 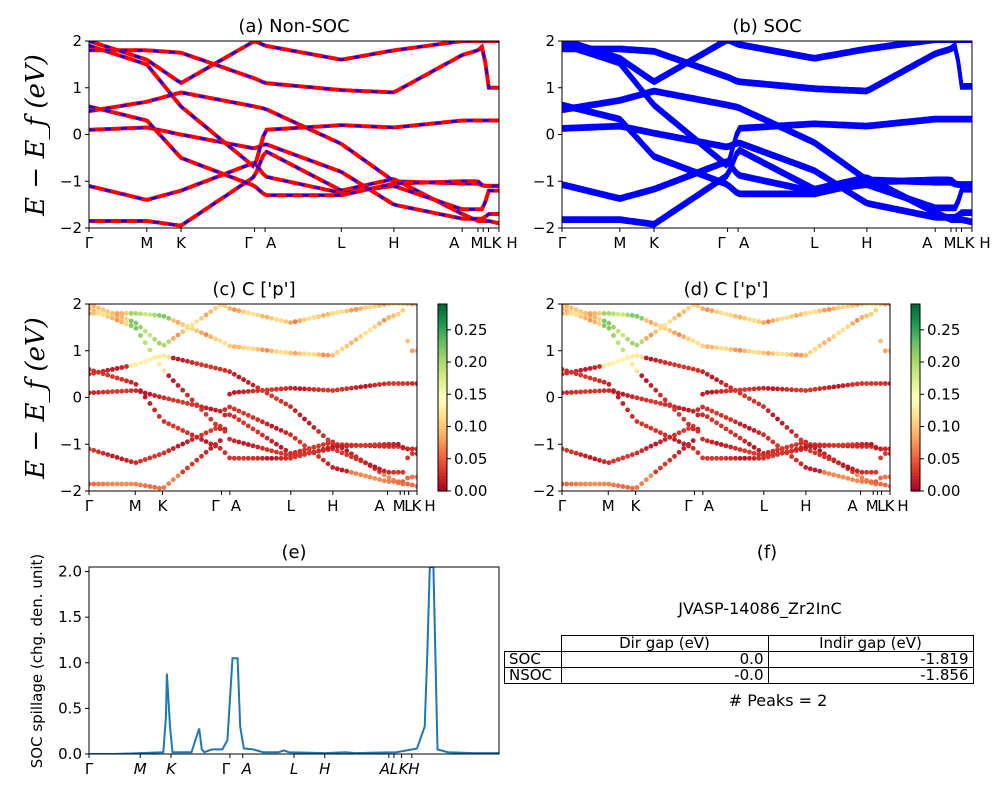 What do you see at coordinates (470, 491) in the screenshot?
I see `panel-c-colorbar-tick-label: 0.00` at bounding box center [470, 491].